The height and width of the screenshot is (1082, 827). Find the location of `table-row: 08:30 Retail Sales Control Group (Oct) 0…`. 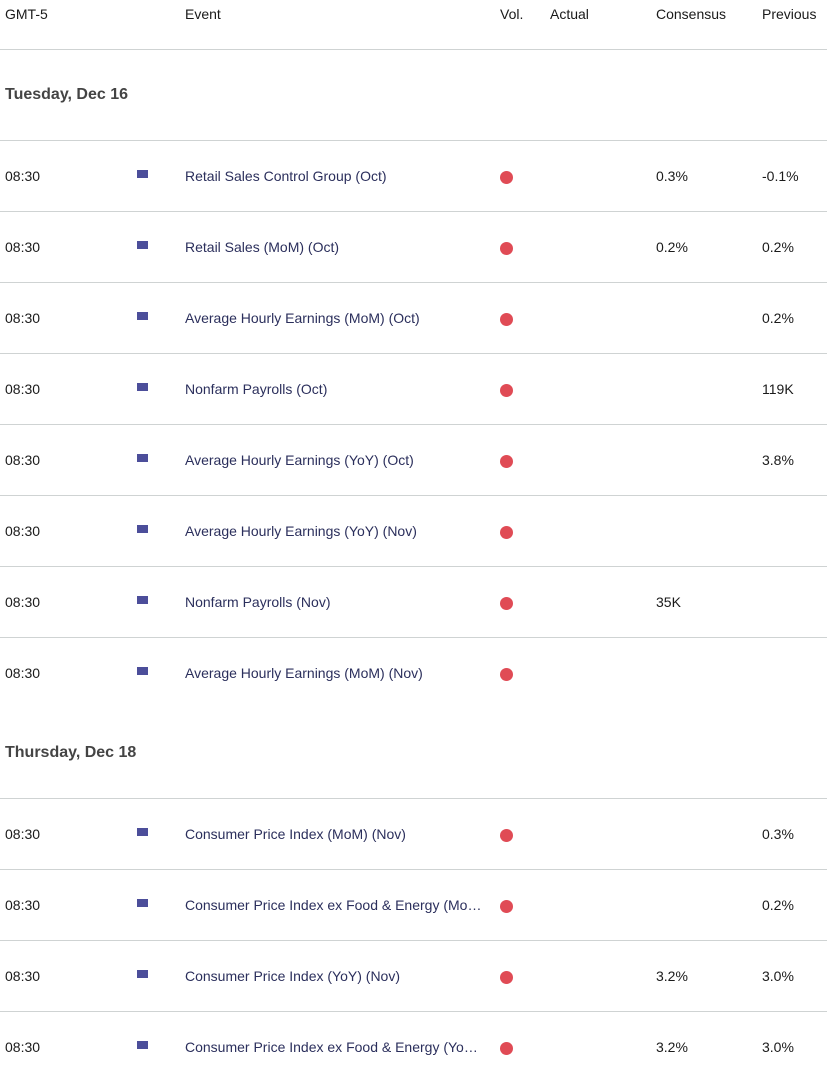

table-row: 08:30 Retail Sales Control Group (Oct) 0… is located at coordinates (413, 176).